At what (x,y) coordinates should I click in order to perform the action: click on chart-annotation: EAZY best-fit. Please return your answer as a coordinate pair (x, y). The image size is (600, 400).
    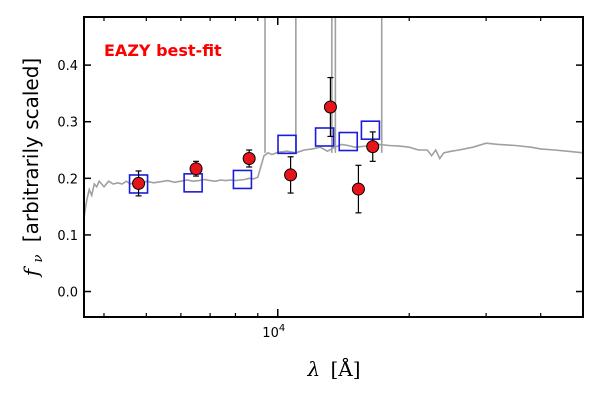
    Looking at the image, I should click on (163, 50).